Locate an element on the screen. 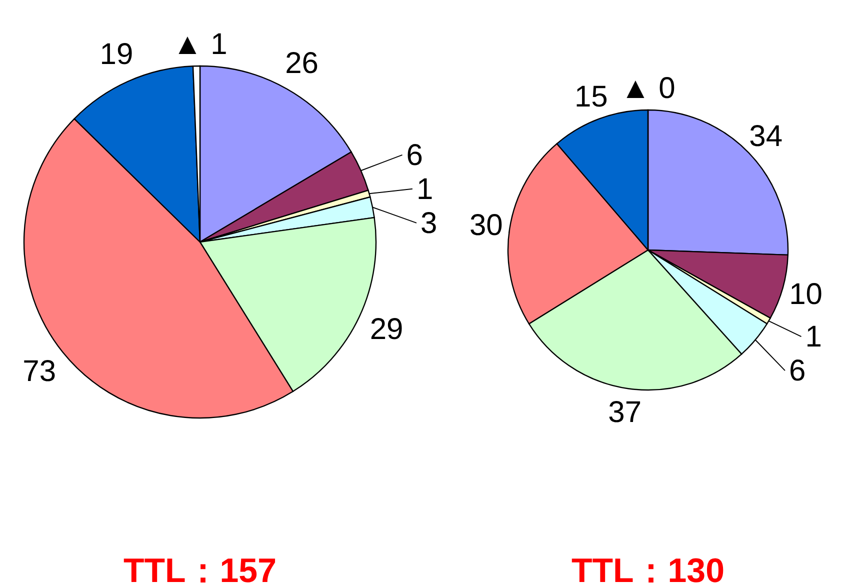 This screenshot has width=854, height=587. data-label: 73 is located at coordinates (39, 371).